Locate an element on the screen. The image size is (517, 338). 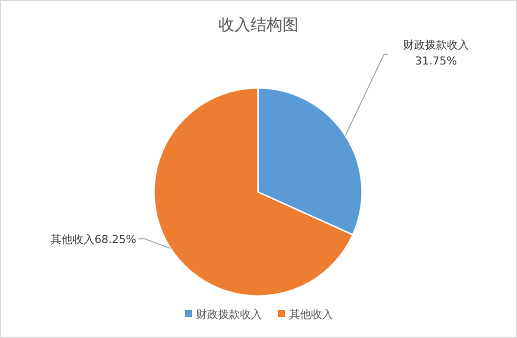
data-label: 其他收入68.25% is located at coordinates (93, 239).